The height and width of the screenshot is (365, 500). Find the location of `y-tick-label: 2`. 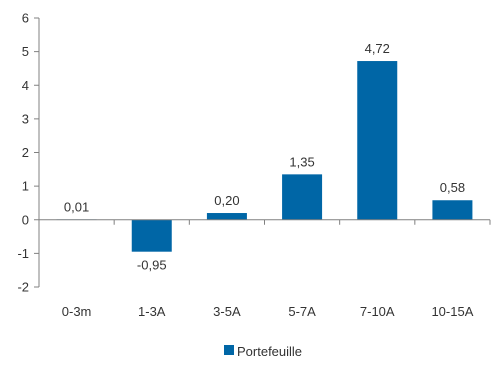

y-tick-label: 2 is located at coordinates (25, 152).